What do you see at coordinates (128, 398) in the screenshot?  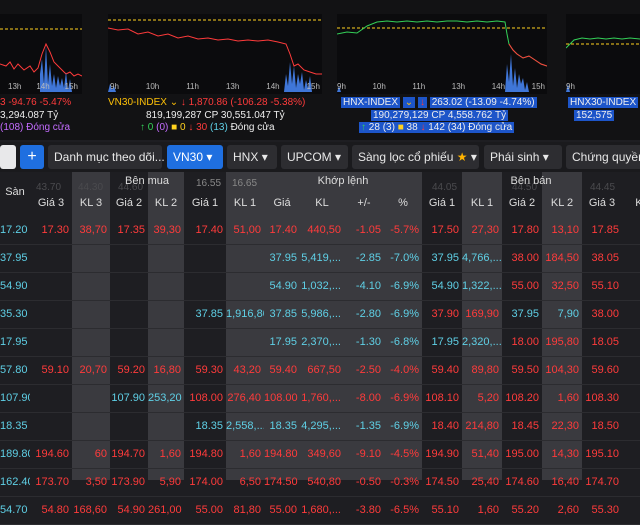 I see `buy-price-2-cell: 107.90` at bounding box center [128, 398].